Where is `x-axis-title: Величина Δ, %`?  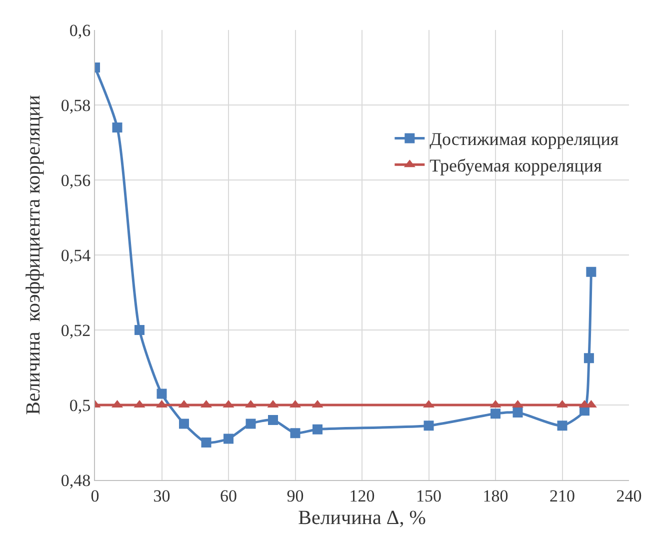 x-axis-title: Величина Δ, % is located at coordinates (362, 517).